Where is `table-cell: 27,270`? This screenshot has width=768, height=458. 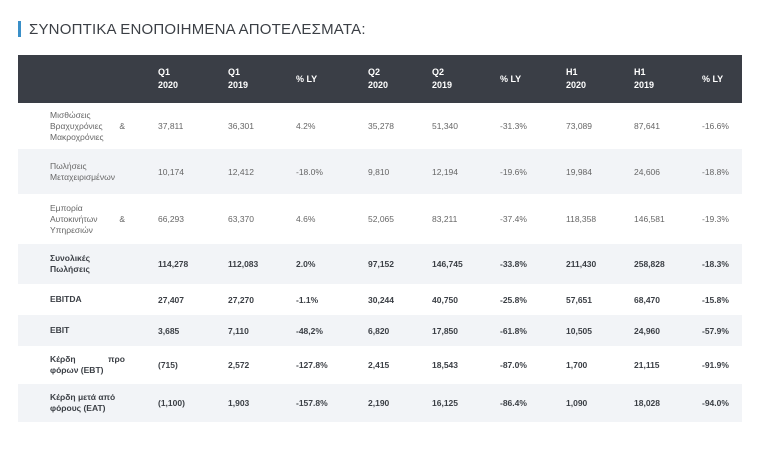
table-cell: 27,270 is located at coordinates (241, 299).